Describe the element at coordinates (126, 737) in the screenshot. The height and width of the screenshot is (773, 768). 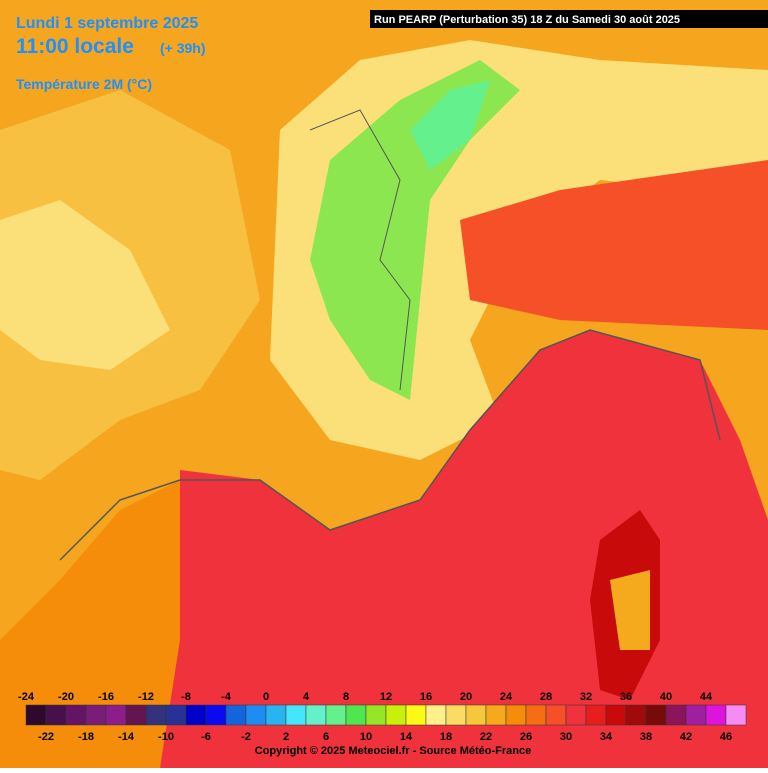
I see `legend-label: -14` at that location.